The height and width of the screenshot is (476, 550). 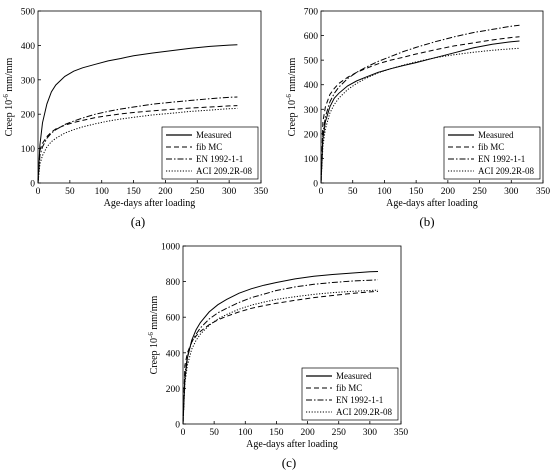 What do you see at coordinates (138, 221) in the screenshot?
I see `panel-label: (a)` at bounding box center [138, 221].